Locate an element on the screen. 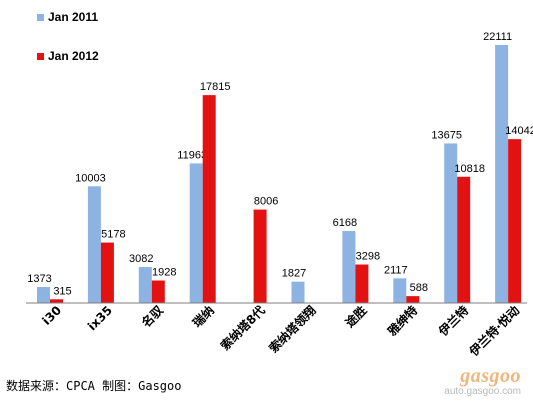 The image size is (533, 403). x-tick-label-4: 索纳塔8代 is located at coordinates (242, 328).